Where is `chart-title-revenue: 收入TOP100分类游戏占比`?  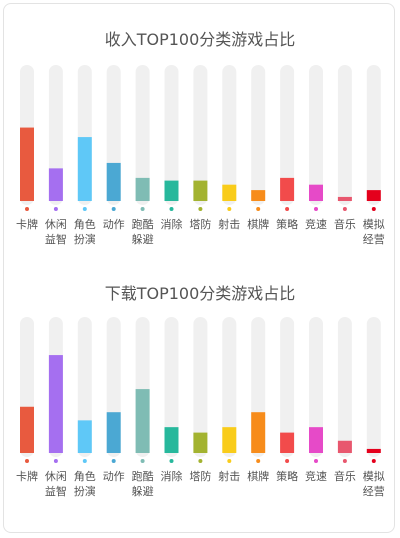
chart-title-revenue: 收入TOP100分类游戏占比 is located at coordinates (200, 39).